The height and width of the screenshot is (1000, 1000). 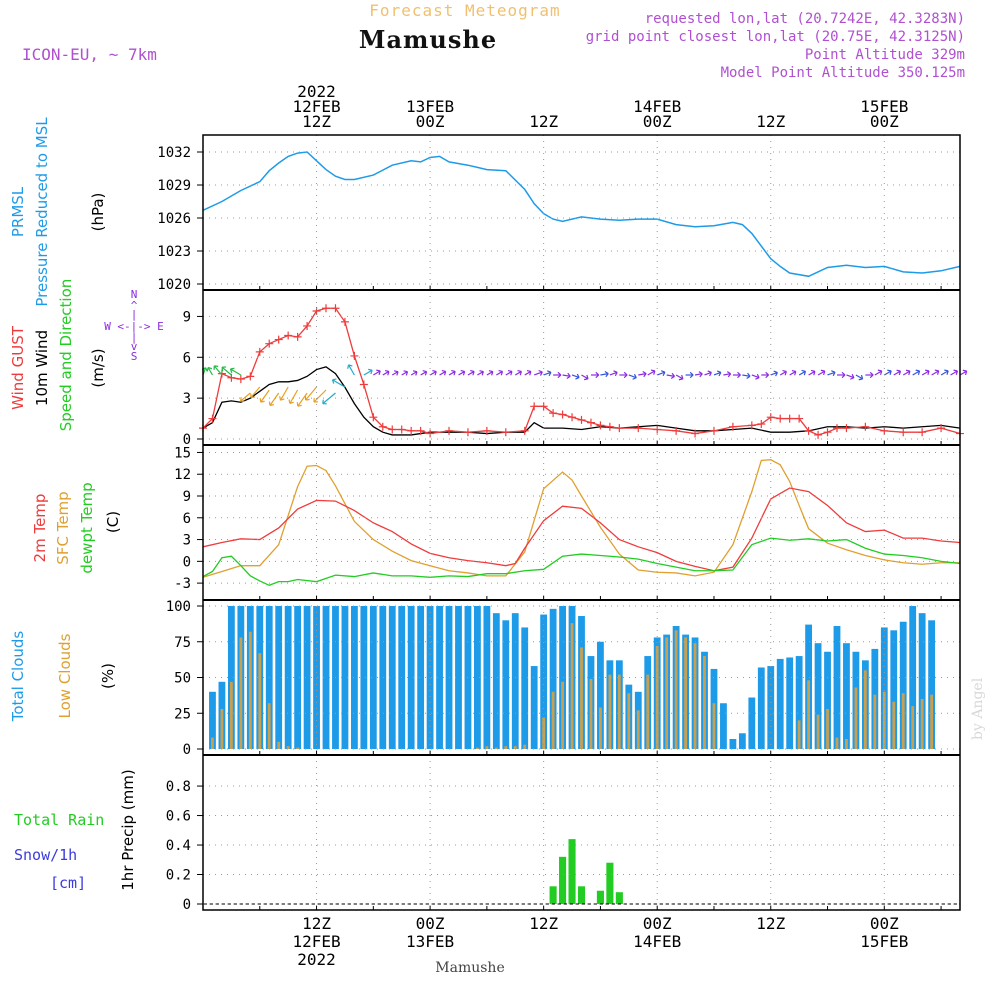 I want to click on bottom-time-label: 00Z, so click(x=657, y=923).